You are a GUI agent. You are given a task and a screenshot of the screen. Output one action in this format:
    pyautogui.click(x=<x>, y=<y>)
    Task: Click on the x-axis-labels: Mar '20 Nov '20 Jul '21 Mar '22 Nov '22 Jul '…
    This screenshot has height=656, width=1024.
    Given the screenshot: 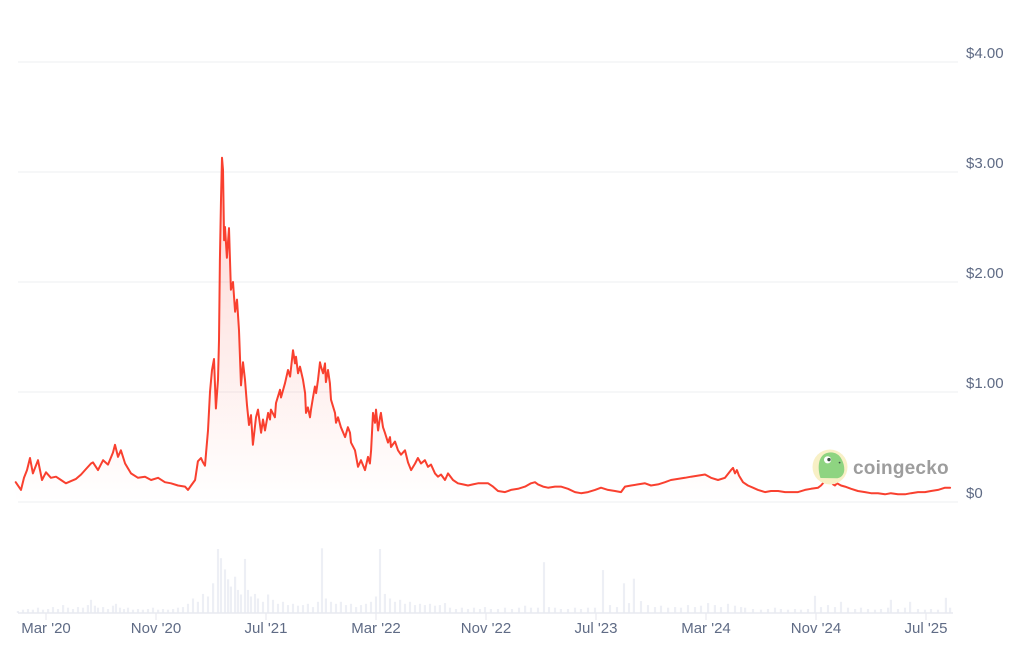 What is the action you would take?
    pyautogui.click(x=484, y=628)
    